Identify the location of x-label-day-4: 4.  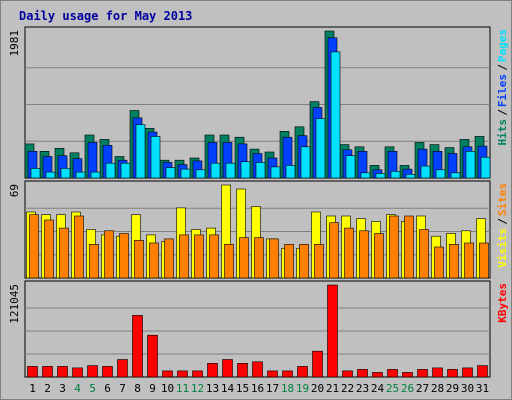
(77, 388).